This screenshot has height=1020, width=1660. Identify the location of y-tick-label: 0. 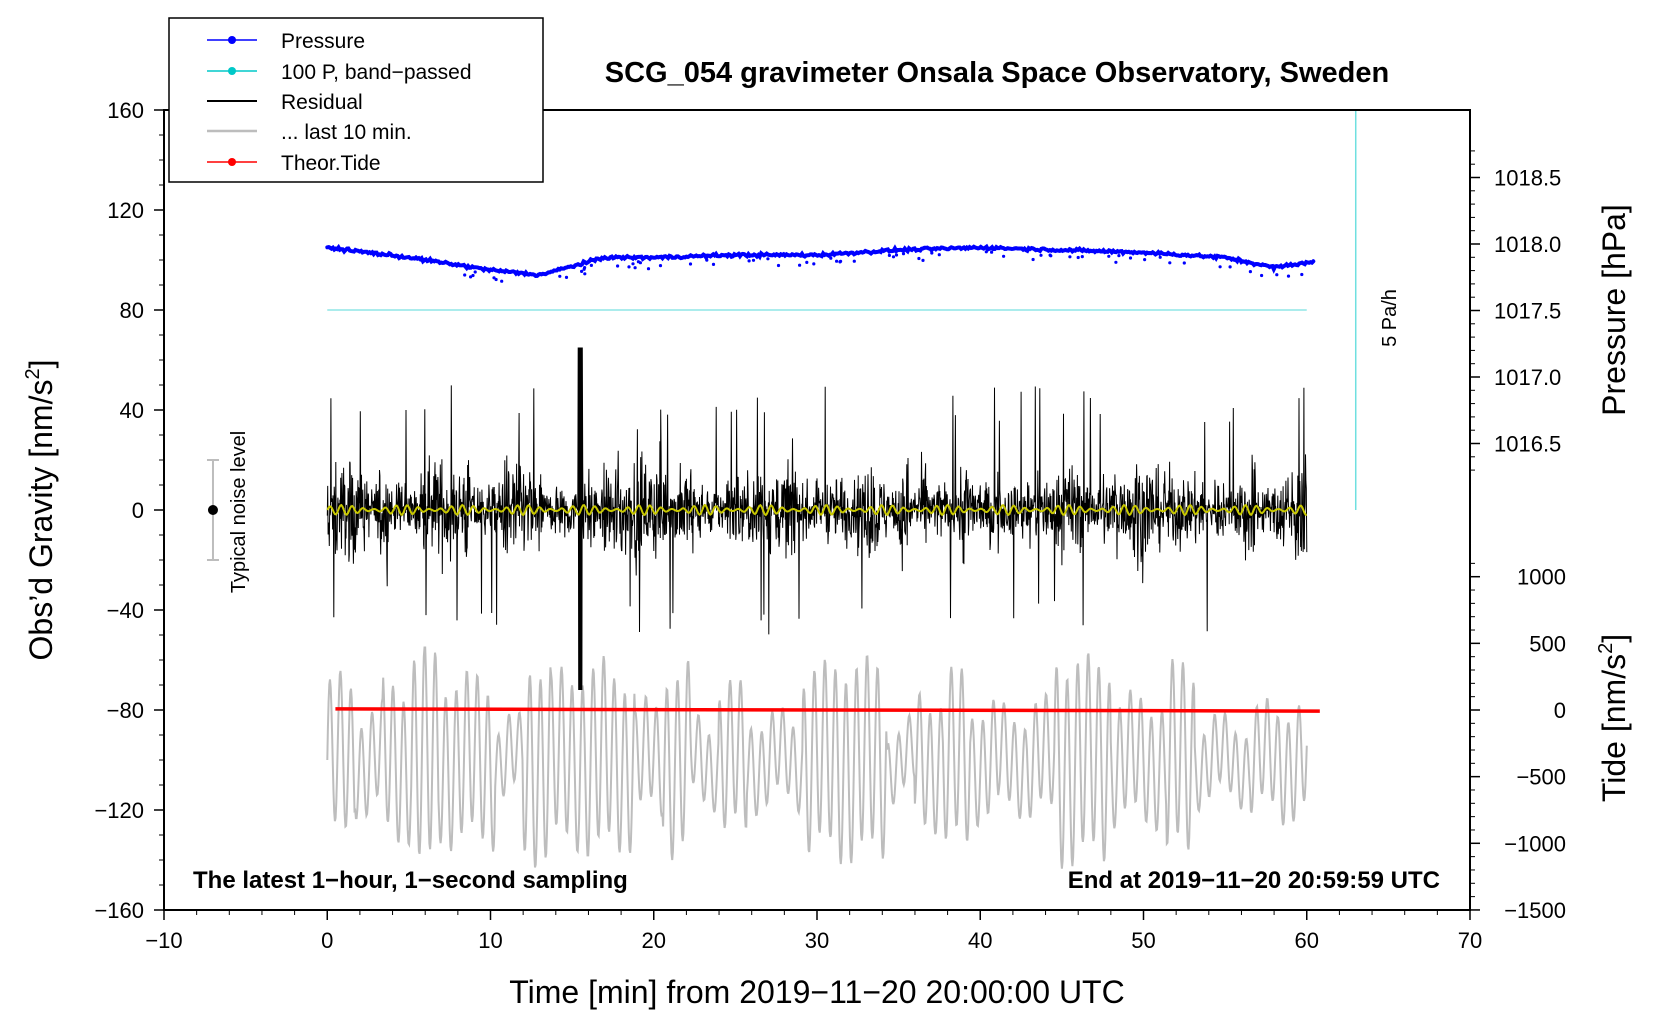
(138, 510).